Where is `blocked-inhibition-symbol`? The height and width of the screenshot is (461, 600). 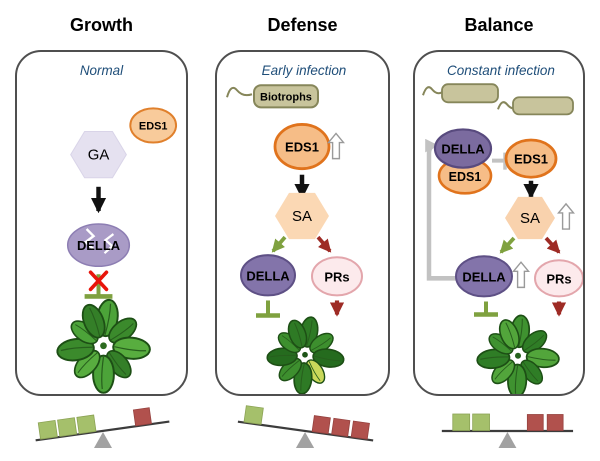 blocked-inhibition-symbol is located at coordinates (98, 284).